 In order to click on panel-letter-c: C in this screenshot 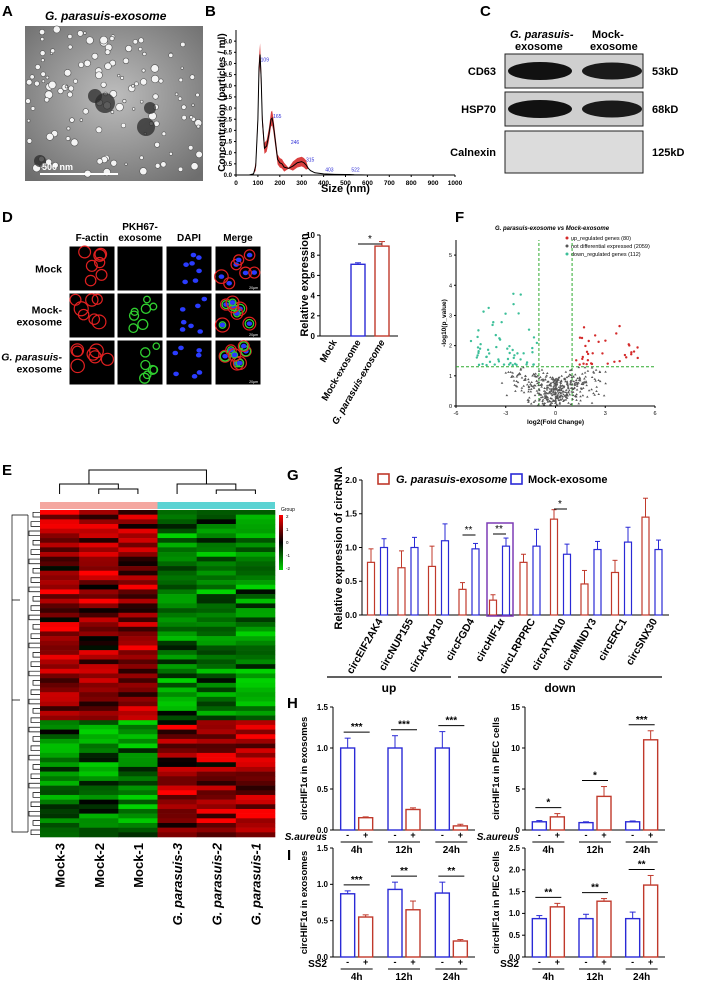, I will do `click(485, 11)`.